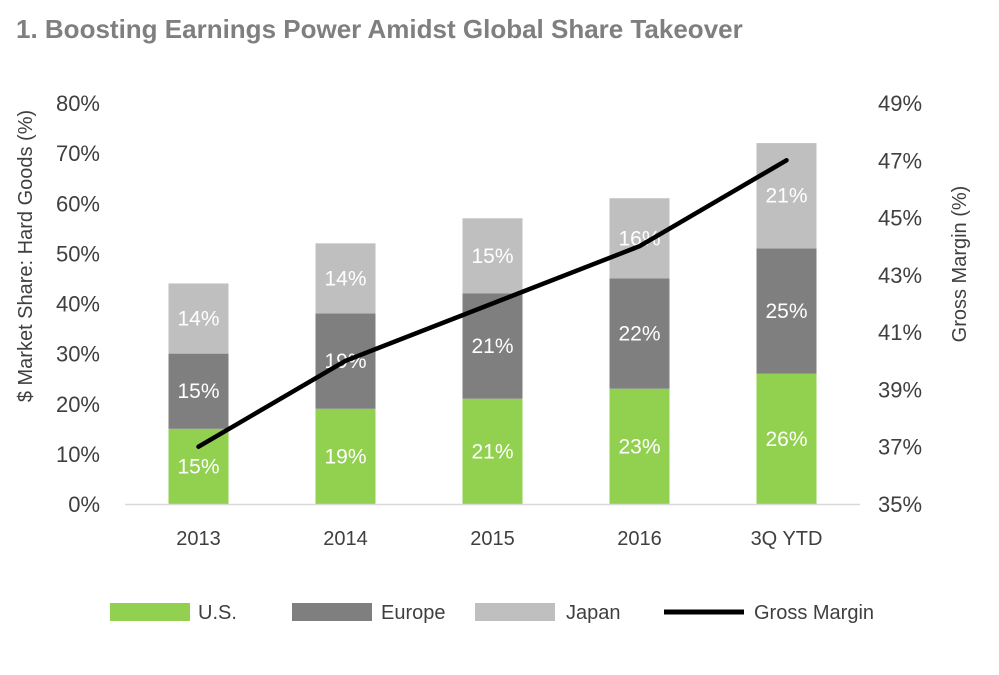 The width and height of the screenshot is (999, 675). What do you see at coordinates (639, 539) in the screenshot?
I see `x-tick-label: 2016` at bounding box center [639, 539].